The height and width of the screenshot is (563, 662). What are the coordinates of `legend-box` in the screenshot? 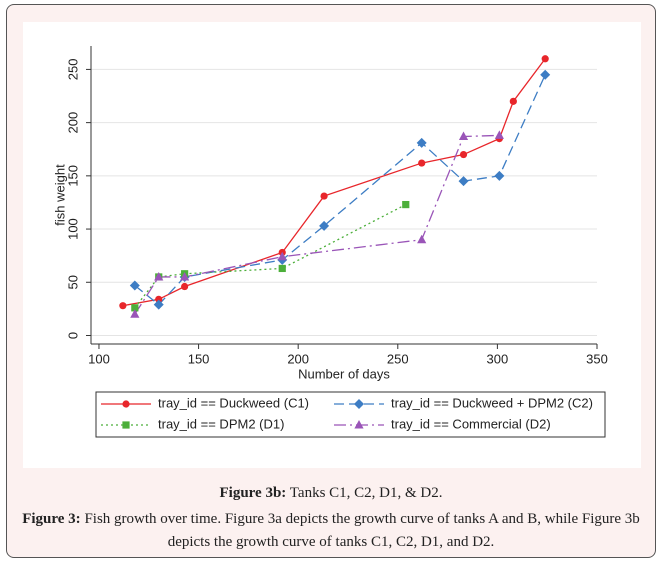 It's located at (350, 414).